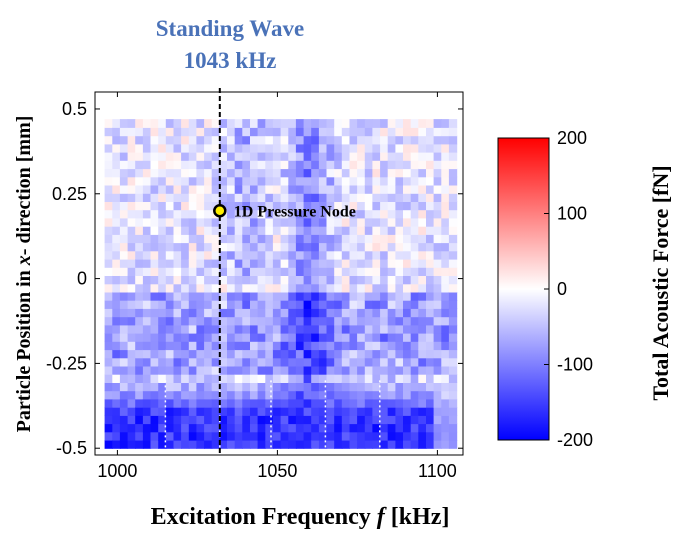  I want to click on x-axis-label-unit: [kHz], so click(417, 517).